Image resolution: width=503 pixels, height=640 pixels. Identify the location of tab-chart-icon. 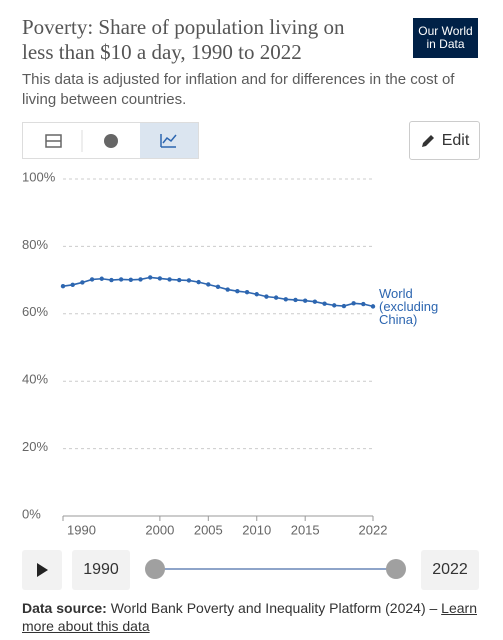
(169, 139).